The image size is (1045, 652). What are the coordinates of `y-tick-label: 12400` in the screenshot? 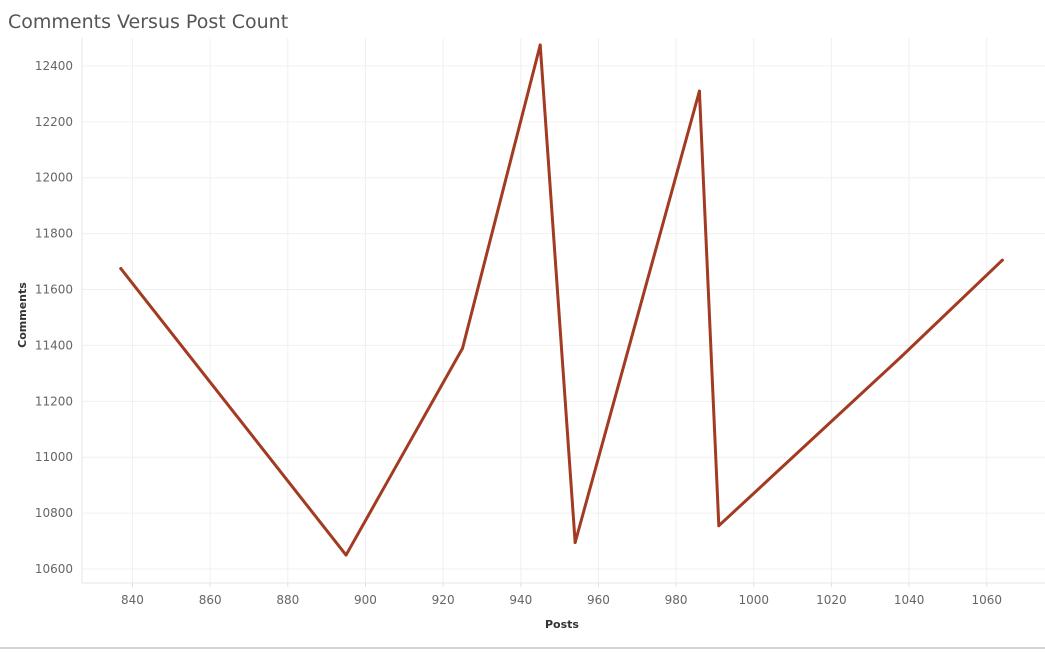 It's located at (54, 66).